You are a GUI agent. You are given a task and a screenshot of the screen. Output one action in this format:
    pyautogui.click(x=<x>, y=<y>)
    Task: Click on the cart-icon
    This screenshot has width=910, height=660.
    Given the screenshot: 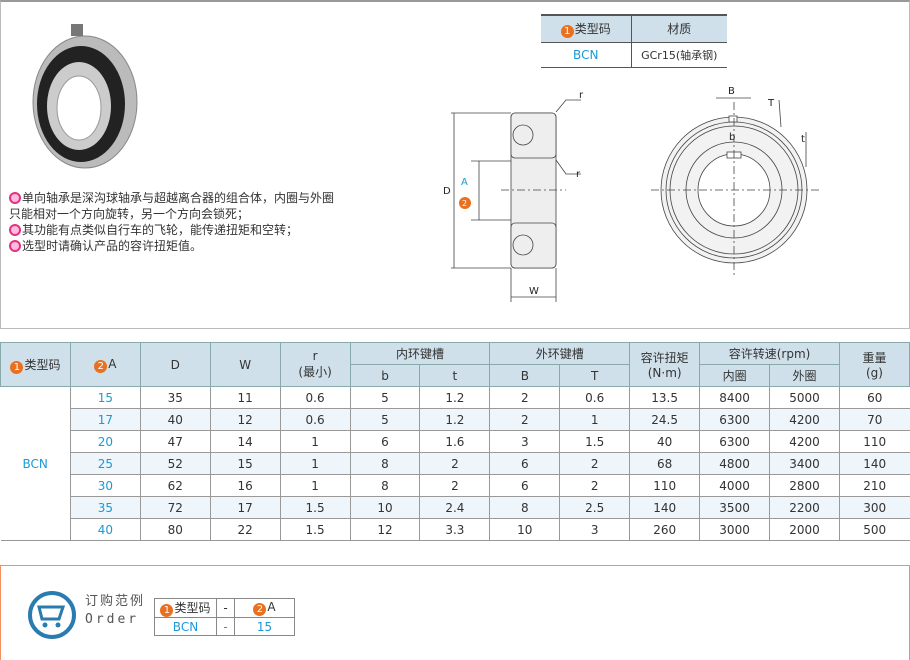 What is the action you would take?
    pyautogui.click(x=52, y=615)
    